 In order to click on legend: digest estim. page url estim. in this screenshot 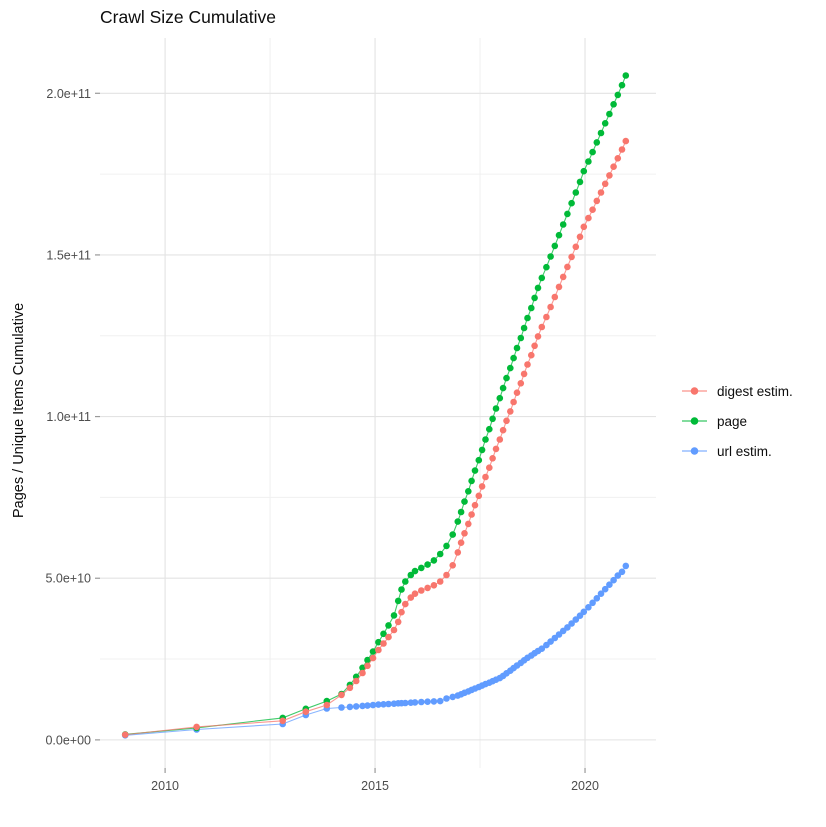, I will do `click(737, 421)`.